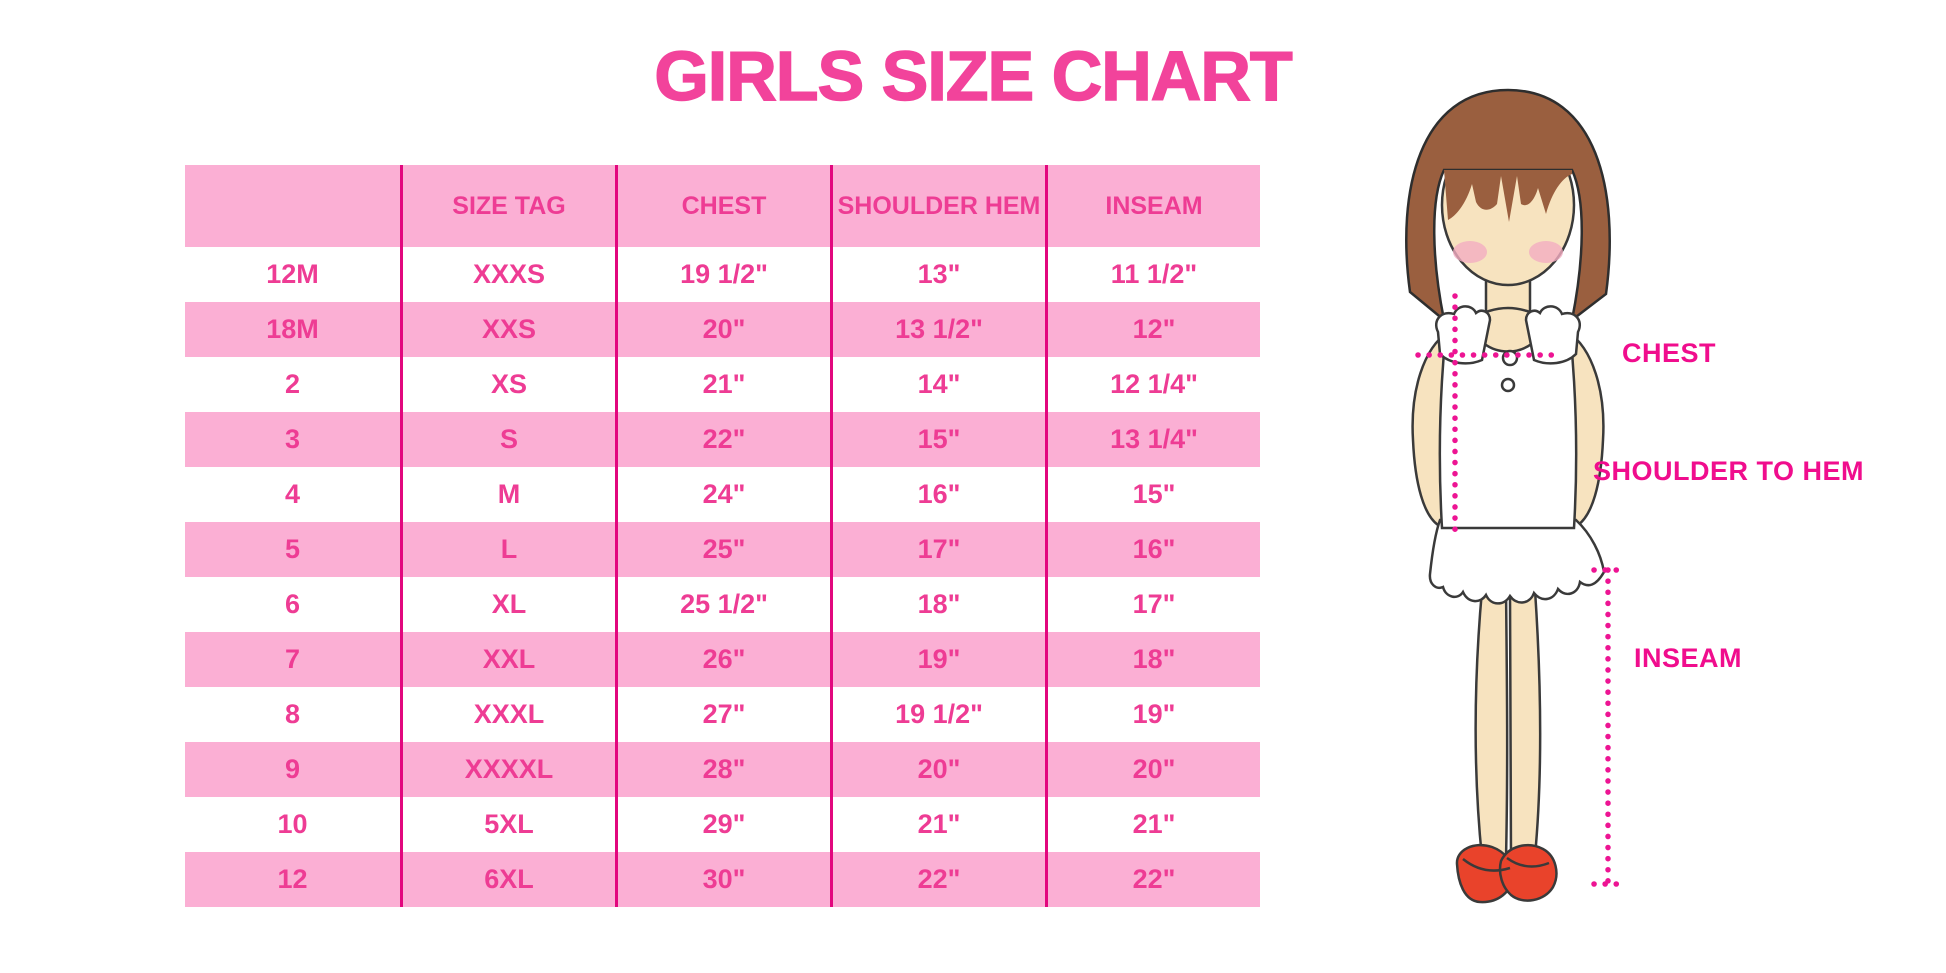  Describe the element at coordinates (1528, 862) in the screenshot. I see `shoe-strap-right` at that location.